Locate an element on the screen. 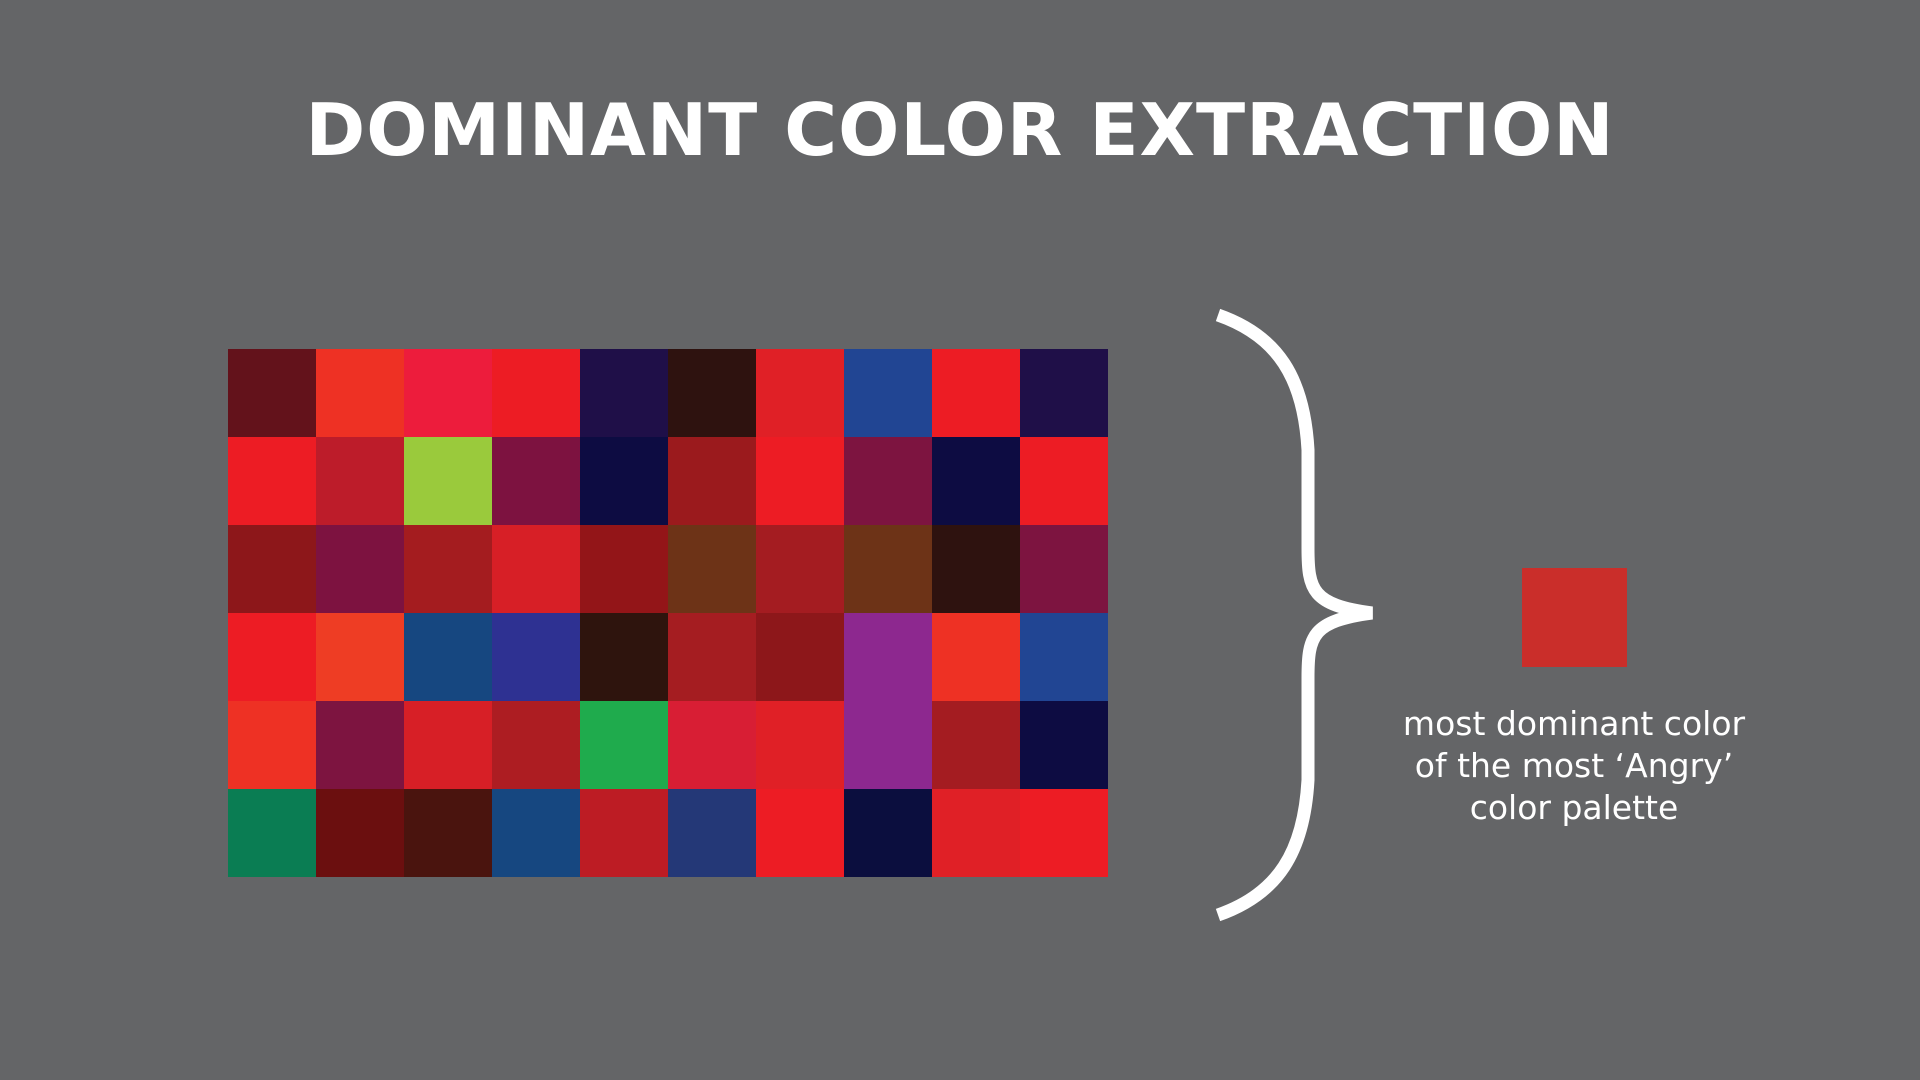 The image size is (1920, 1080). curly-brace-icon is located at coordinates (1294, 615).